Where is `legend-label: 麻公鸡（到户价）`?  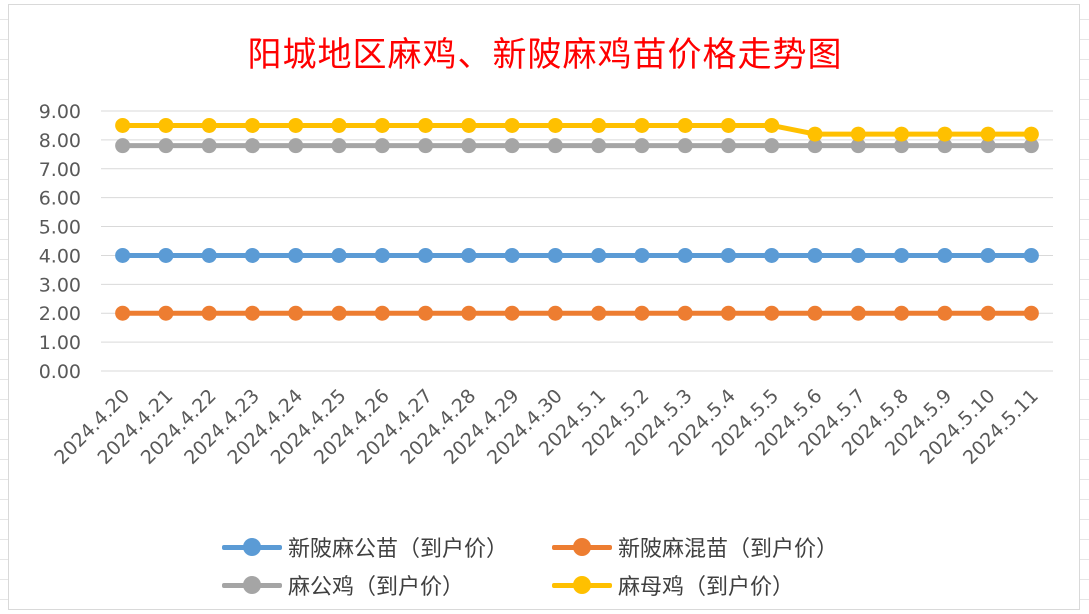
legend-label: 麻公鸡（到户价） is located at coordinates (376, 587).